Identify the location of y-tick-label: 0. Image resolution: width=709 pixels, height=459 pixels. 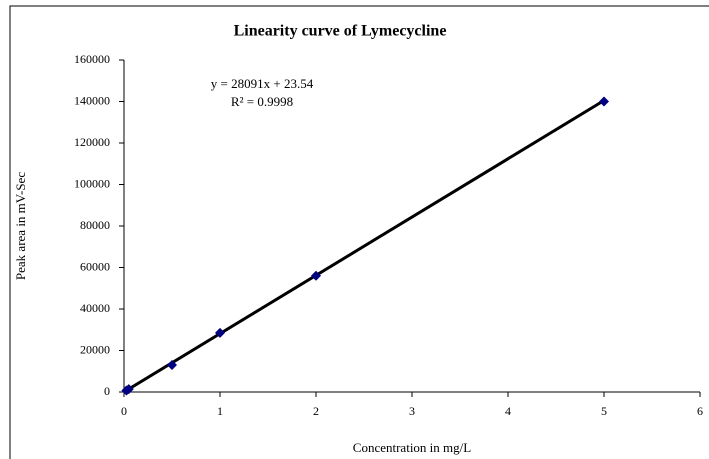
(107, 391).